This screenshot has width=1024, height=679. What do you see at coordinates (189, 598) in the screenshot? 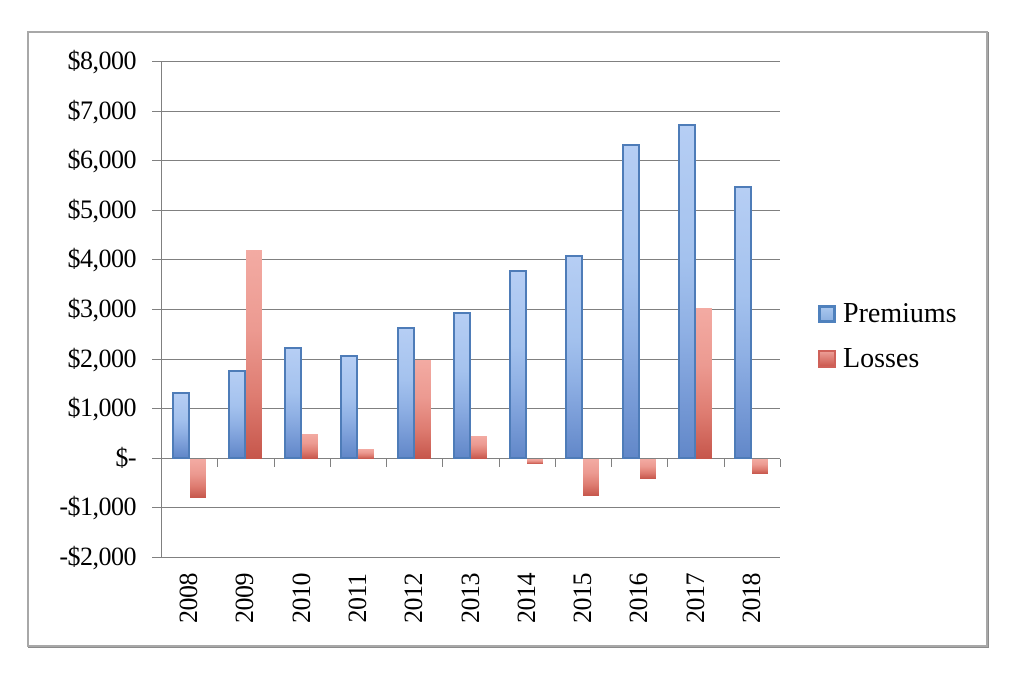
I see `x-axis-category-label: 2008` at bounding box center [189, 598].